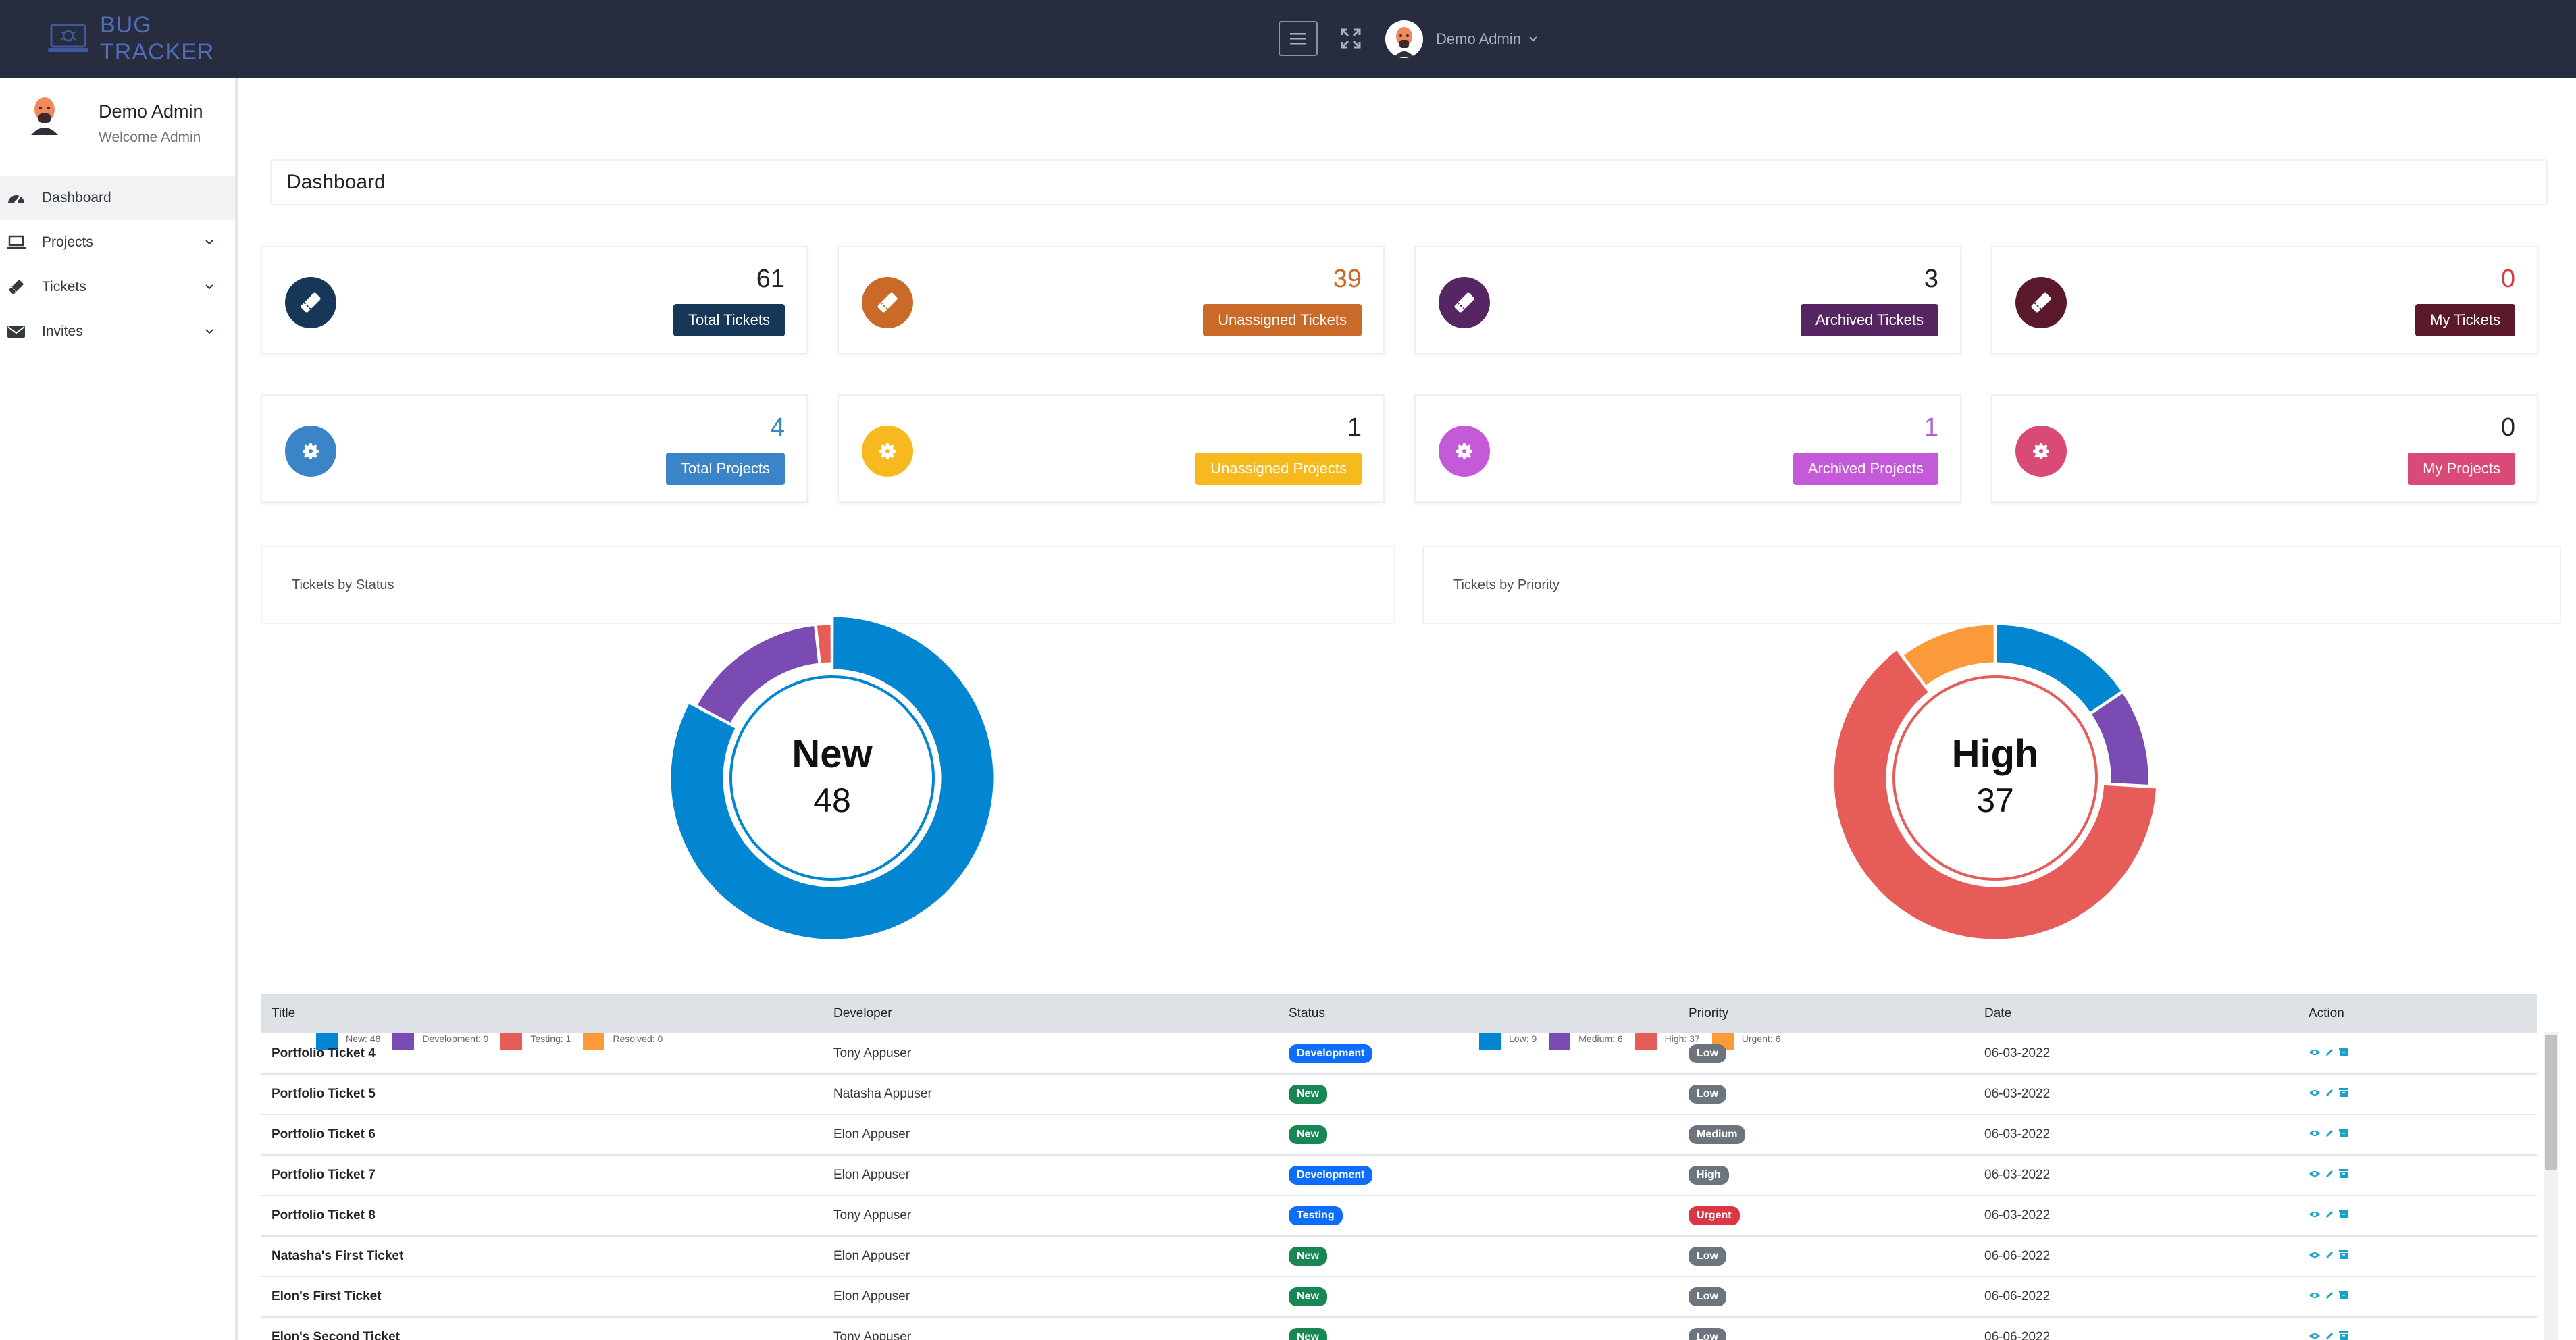 The height and width of the screenshot is (1340, 2576). I want to click on stat-label: Archived Tickets, so click(1869, 320).